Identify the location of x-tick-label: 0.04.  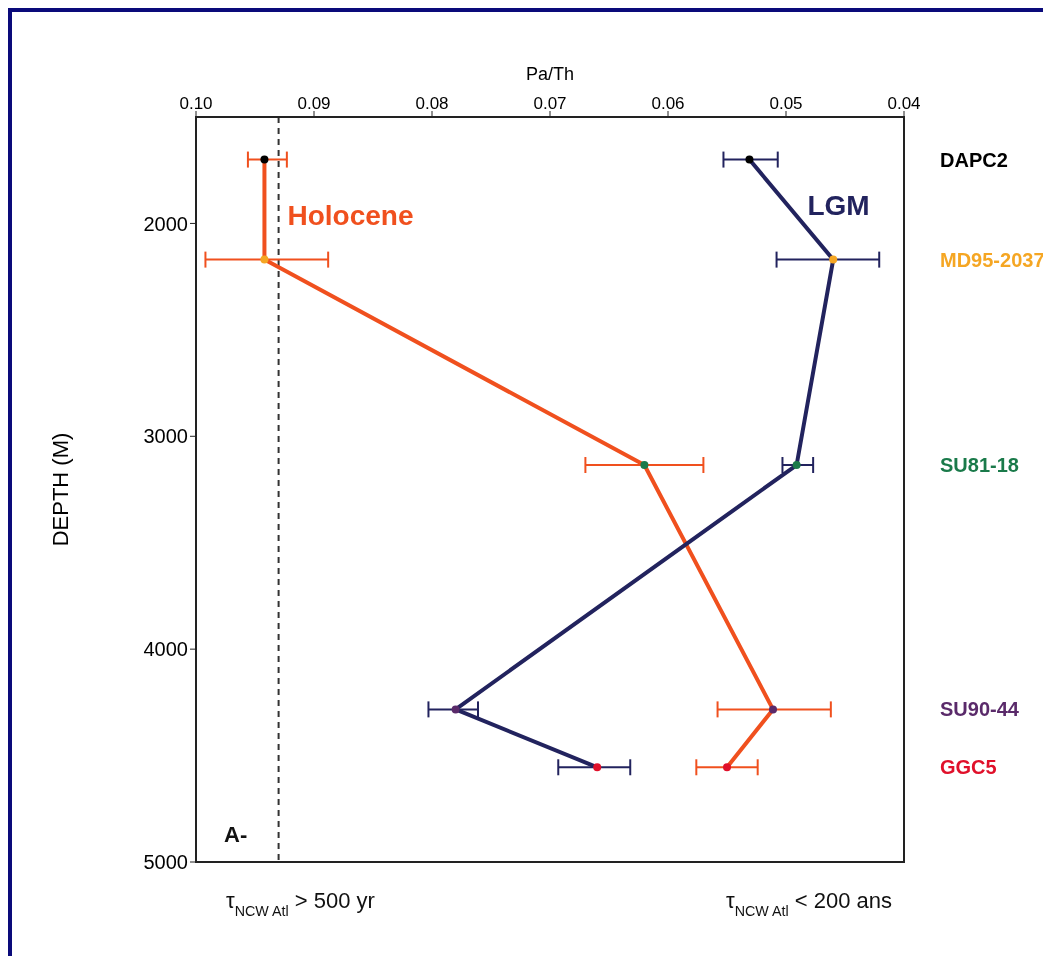
(904, 103).